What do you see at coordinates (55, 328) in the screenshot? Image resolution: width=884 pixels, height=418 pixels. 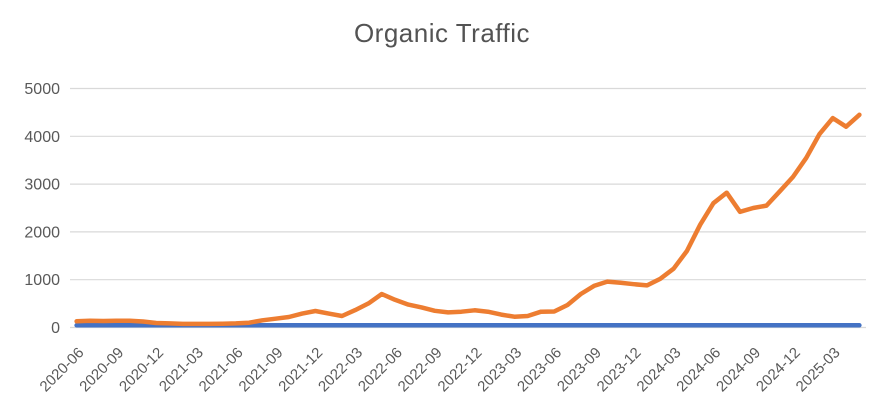 I see `y-axis-tick-label: 0` at bounding box center [55, 328].